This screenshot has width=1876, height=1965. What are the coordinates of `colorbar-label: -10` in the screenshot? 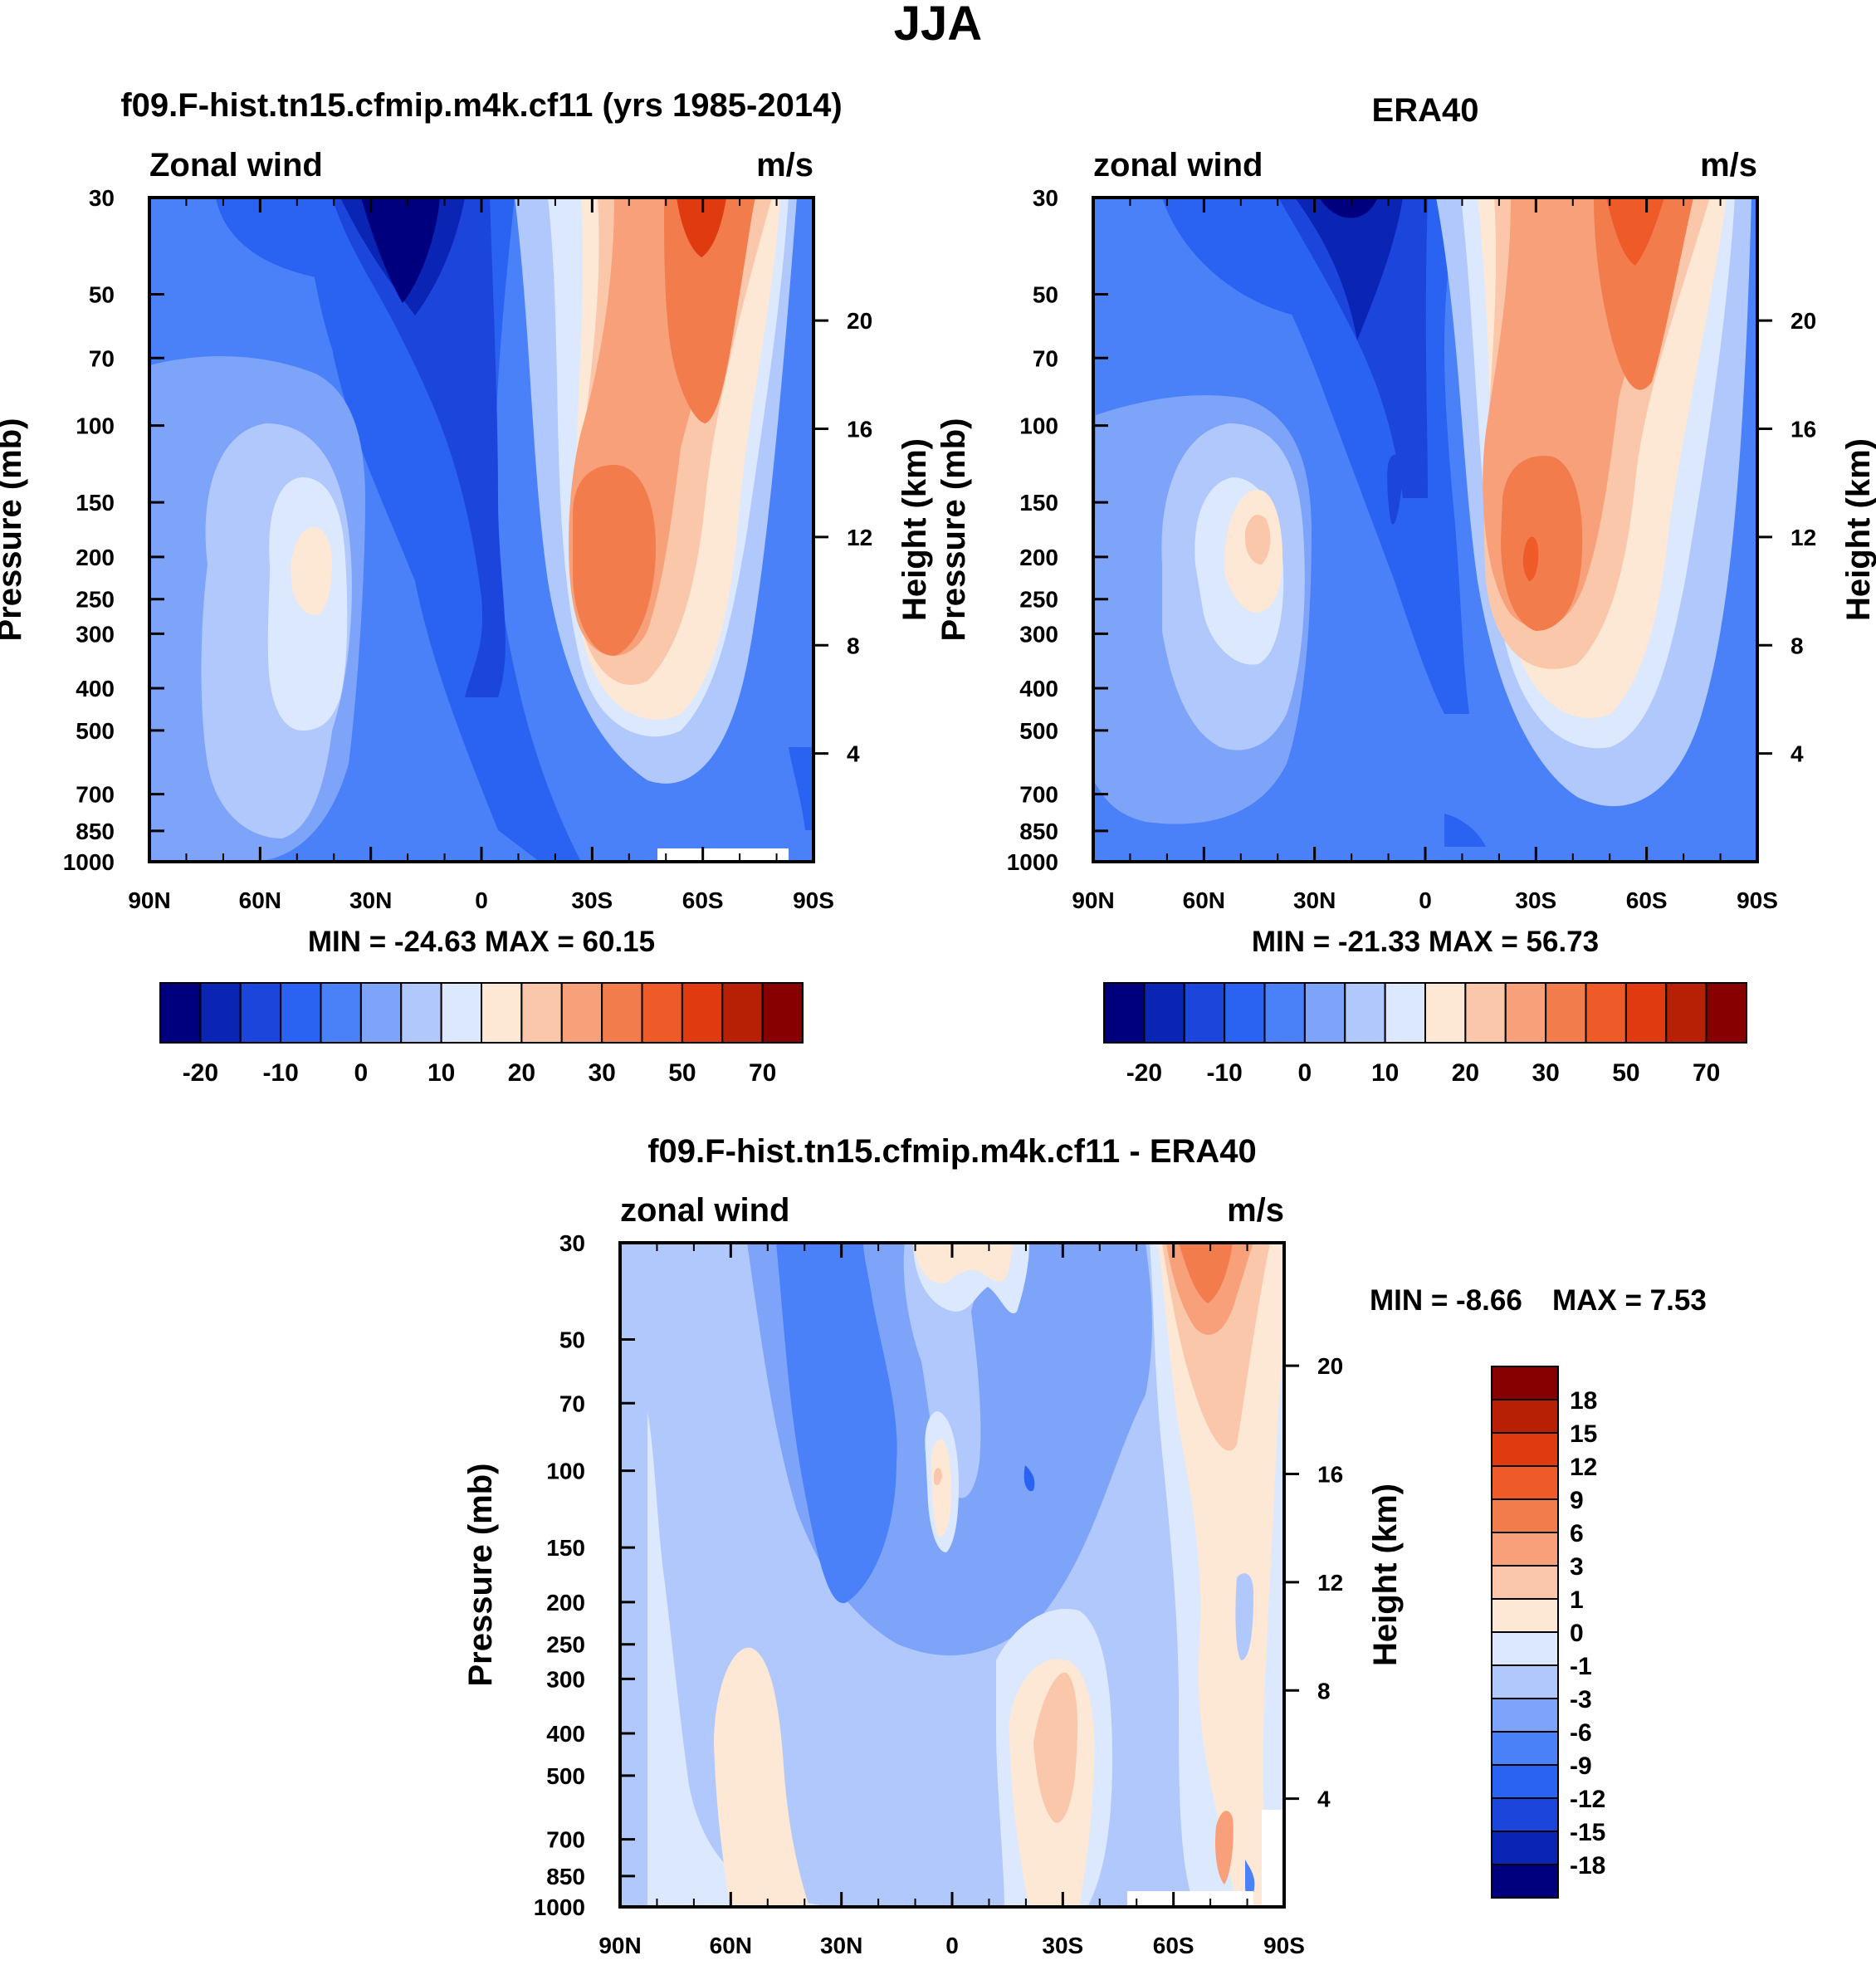 It's located at (280, 1073).